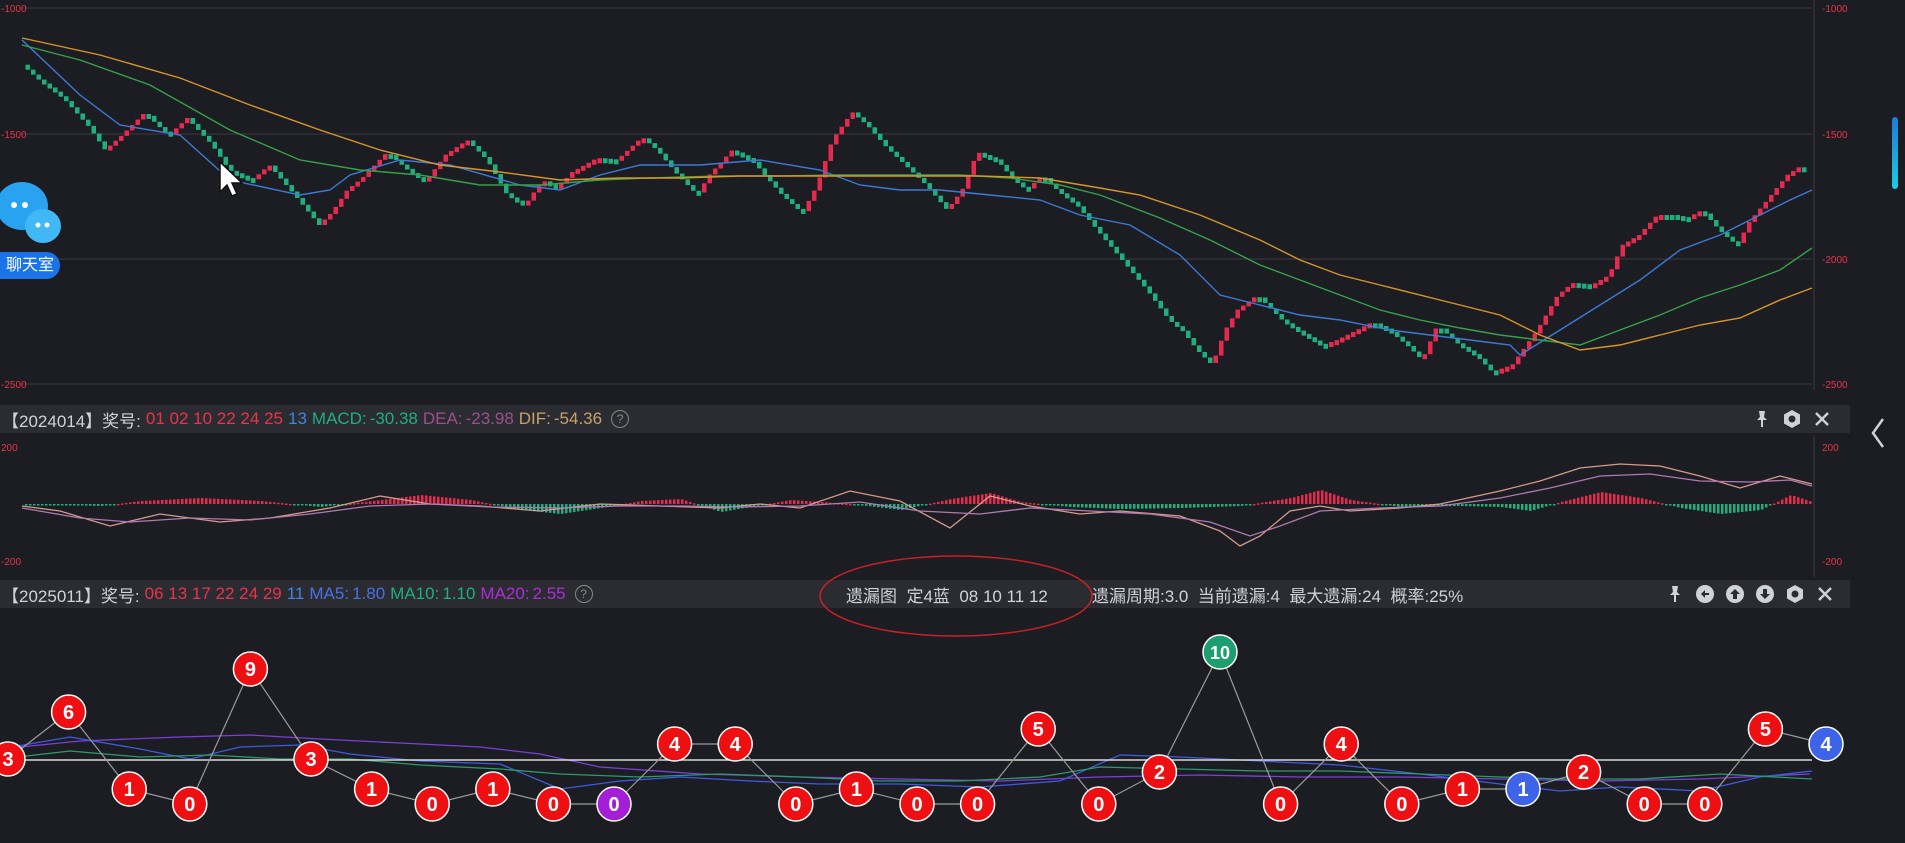  What do you see at coordinates (1220, 652) in the screenshot?
I see `omission-ball-circle` at bounding box center [1220, 652].